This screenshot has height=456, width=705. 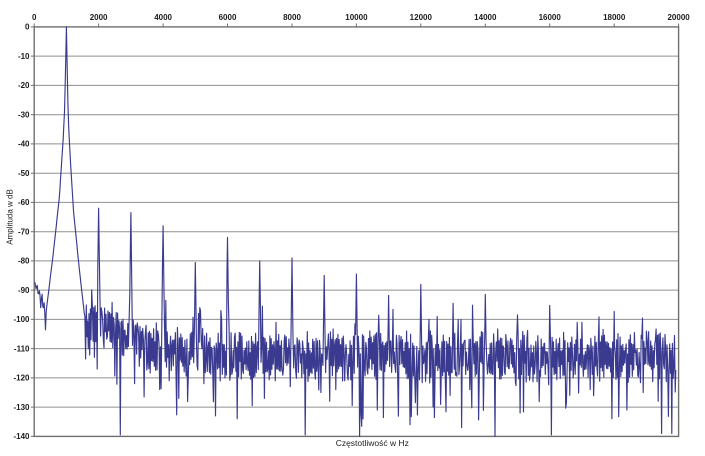 What do you see at coordinates (24, 290) in the screenshot?
I see `svg-text: -90` at bounding box center [24, 290].